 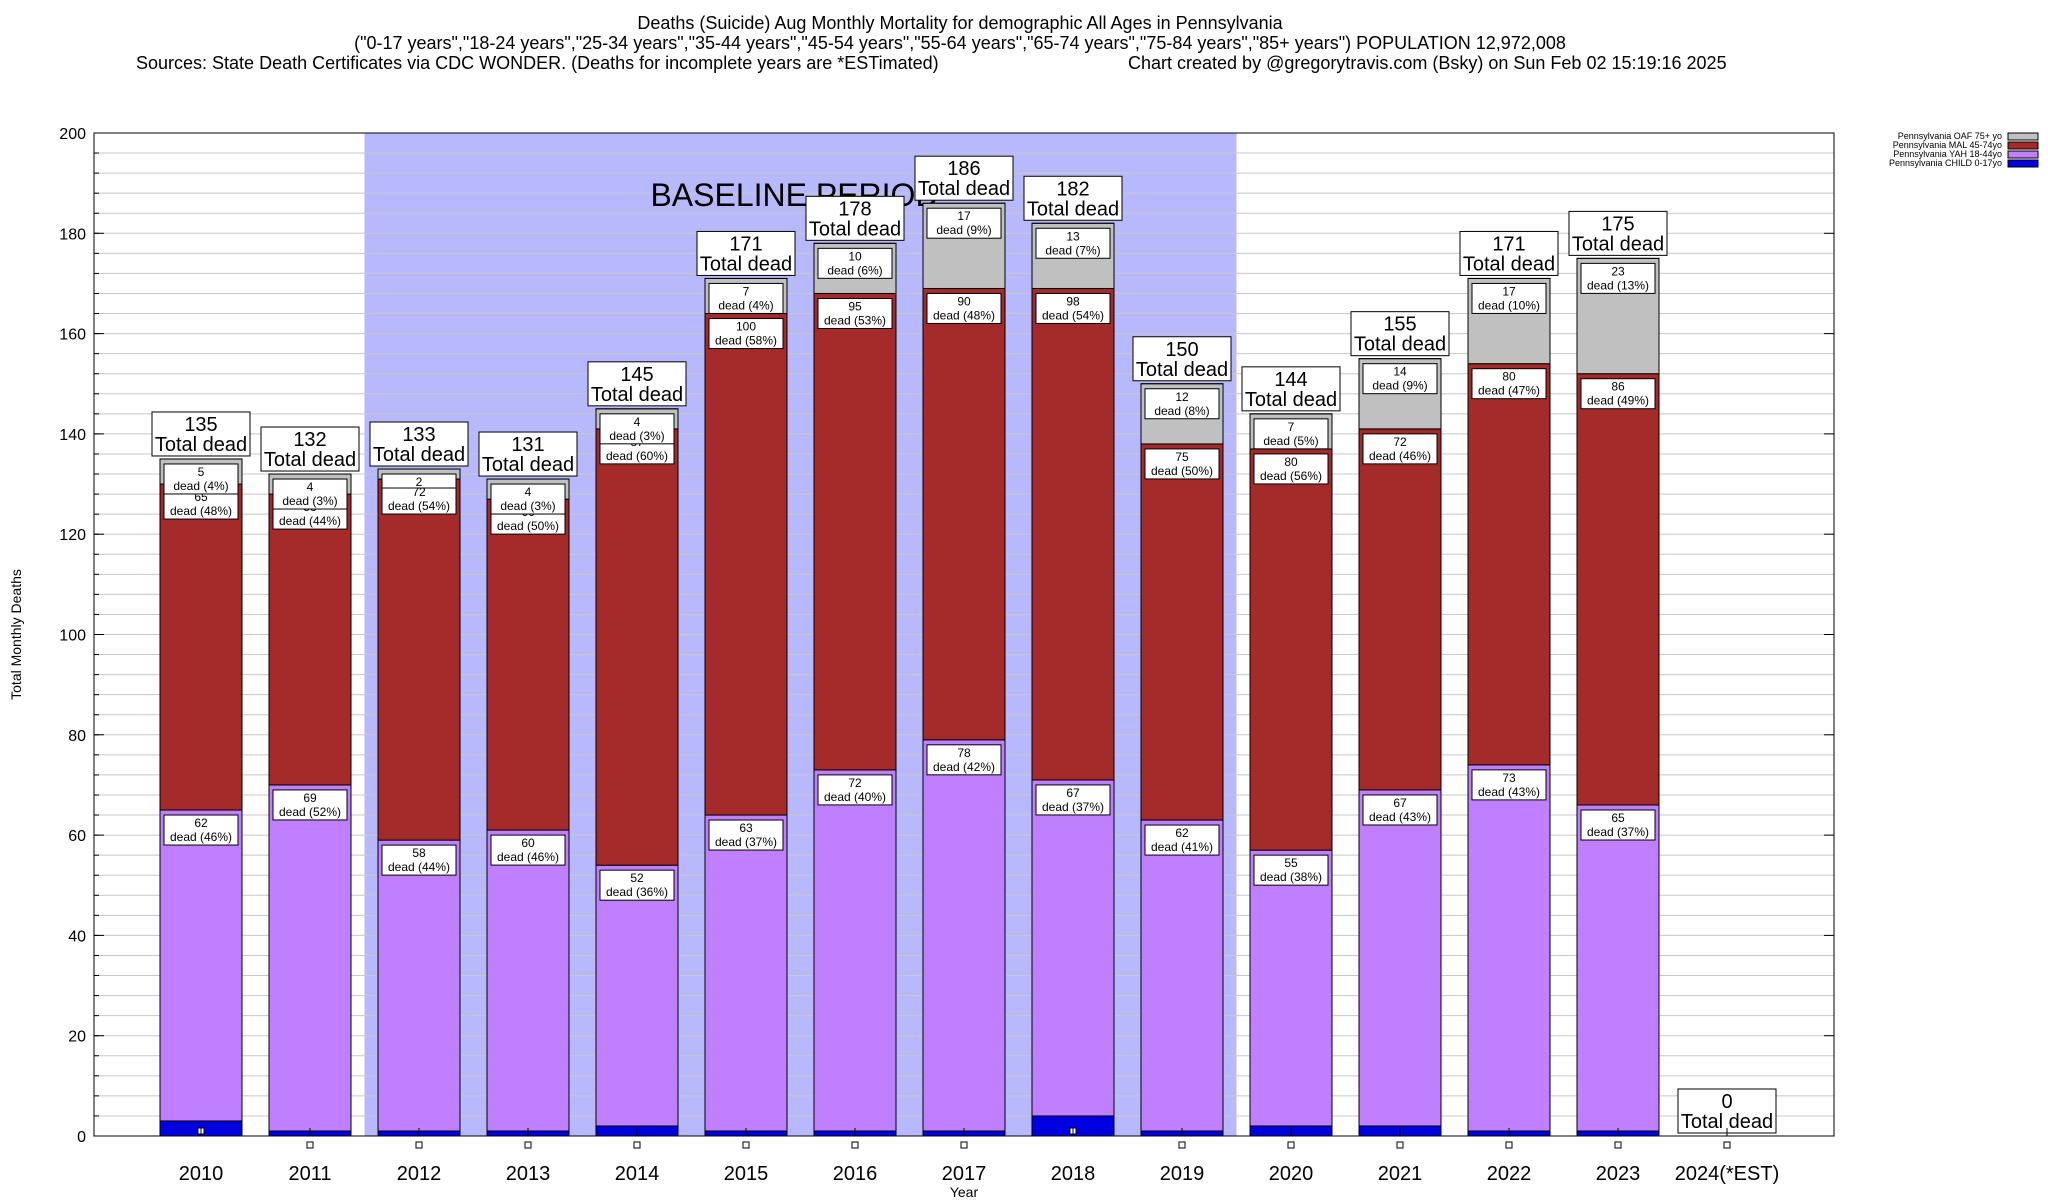 What do you see at coordinates (1509, 792) in the screenshot?
I see `segment-label-percent: dead (43%)` at bounding box center [1509, 792].